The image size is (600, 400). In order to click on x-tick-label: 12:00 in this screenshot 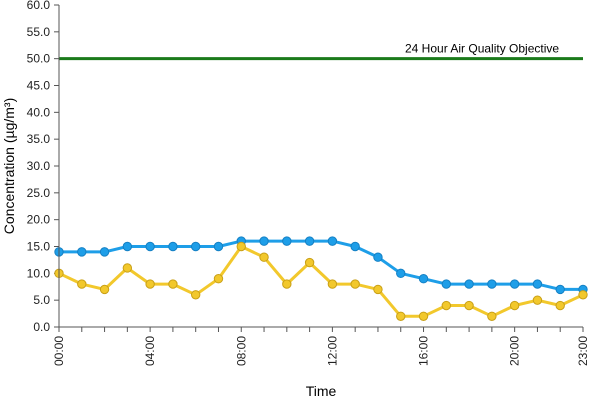, I will do `click(332, 351)`.